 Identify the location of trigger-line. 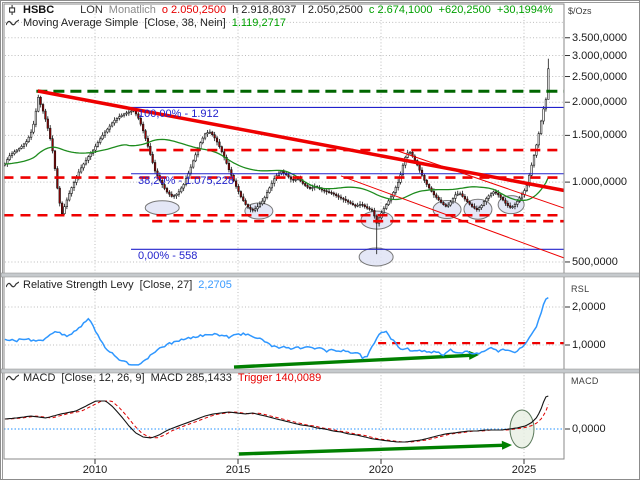
(276, 421).